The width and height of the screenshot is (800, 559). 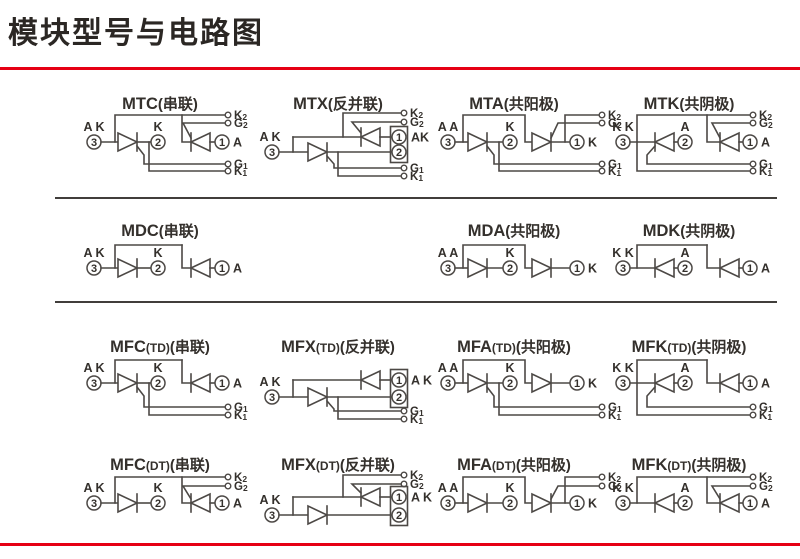 What do you see at coordinates (514, 231) in the screenshot?
I see `diagram-title: MDA(共阳极)` at bounding box center [514, 231].